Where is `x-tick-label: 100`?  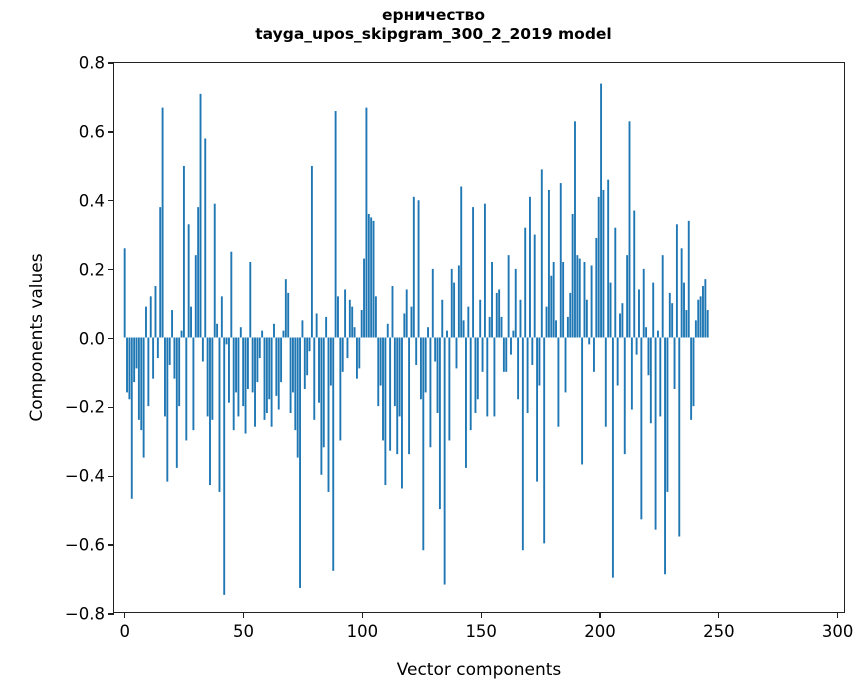 x-tick-label: 100 is located at coordinates (362, 631).